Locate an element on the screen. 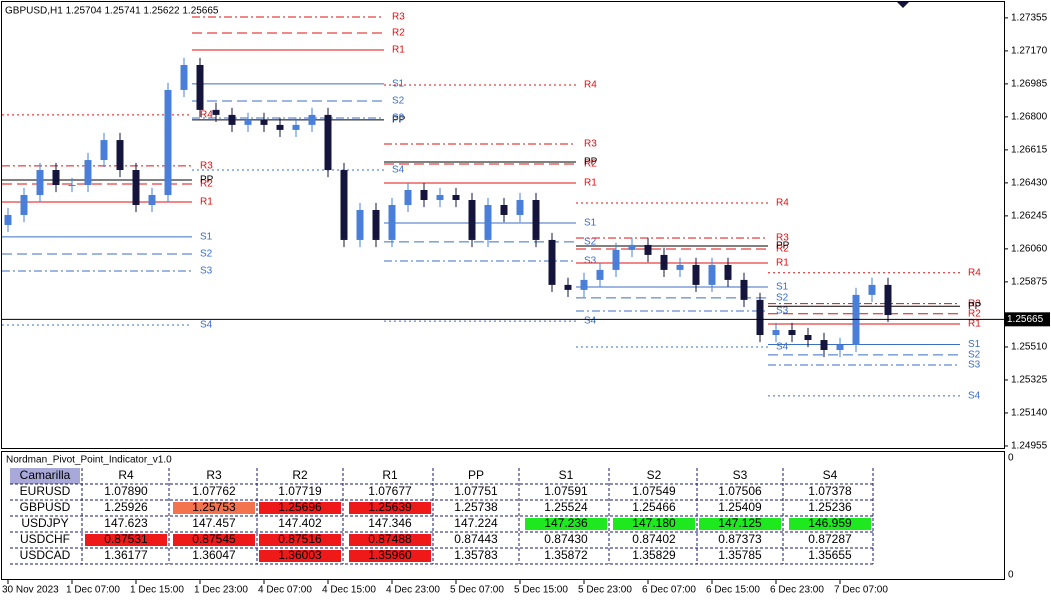 The width and height of the screenshot is (1051, 600). x-tick-label: 4 Dec 23:00 is located at coordinates (413, 590).